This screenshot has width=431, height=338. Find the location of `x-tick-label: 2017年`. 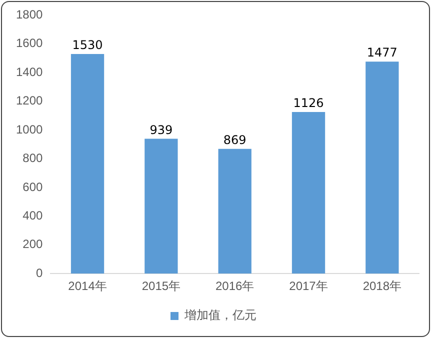

x-tick-label: 2017年 is located at coordinates (308, 286).